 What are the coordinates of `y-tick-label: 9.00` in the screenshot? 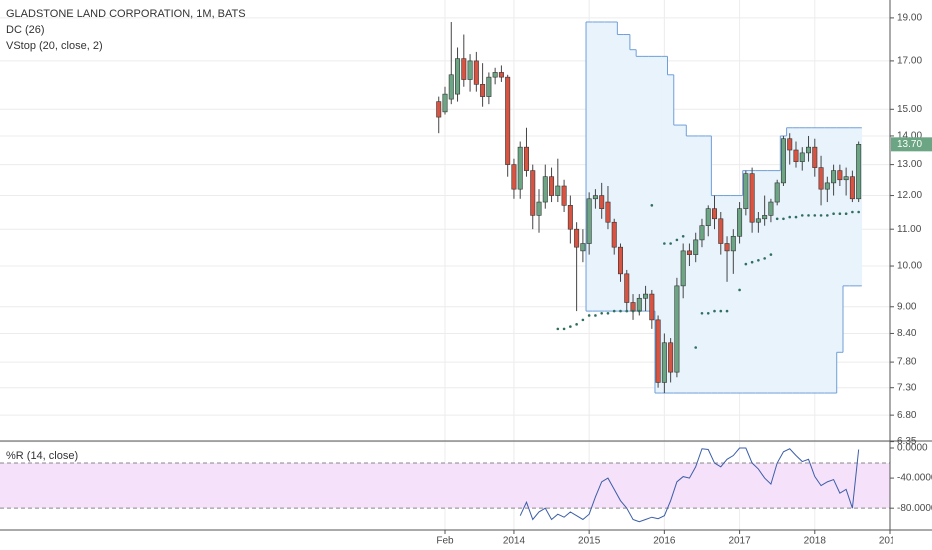 It's located at (907, 306).